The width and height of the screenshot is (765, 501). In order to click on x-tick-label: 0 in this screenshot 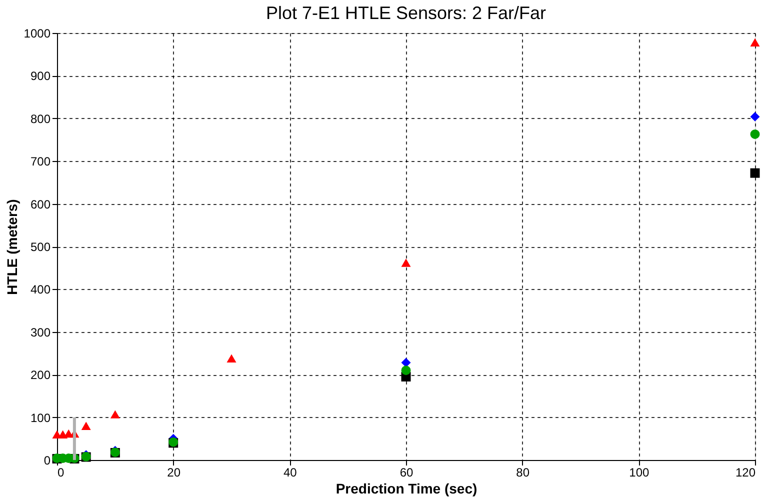, I will do `click(61, 473)`.